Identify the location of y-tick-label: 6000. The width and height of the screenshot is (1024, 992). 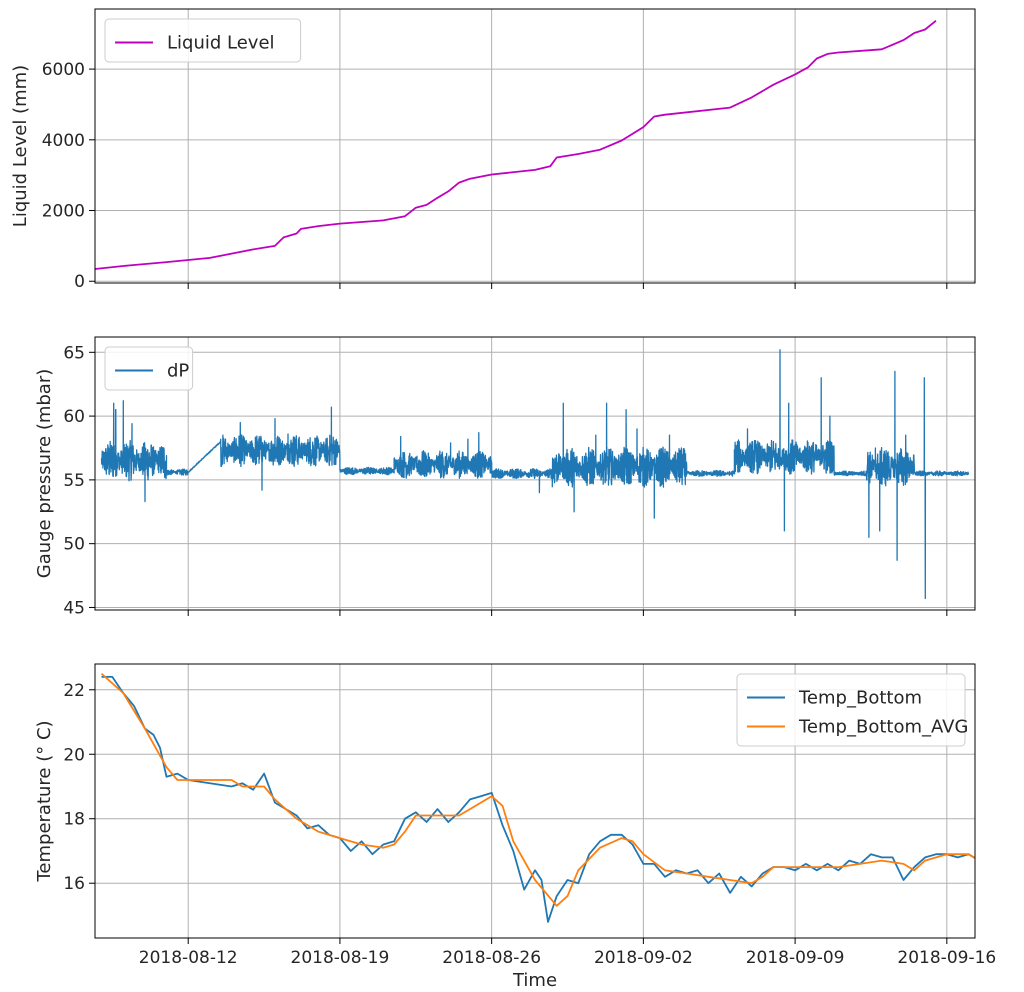
(63, 70).